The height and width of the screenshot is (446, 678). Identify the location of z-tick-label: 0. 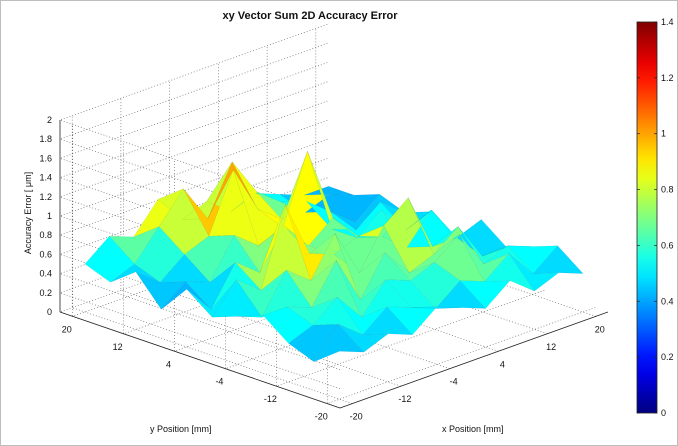
(49, 312).